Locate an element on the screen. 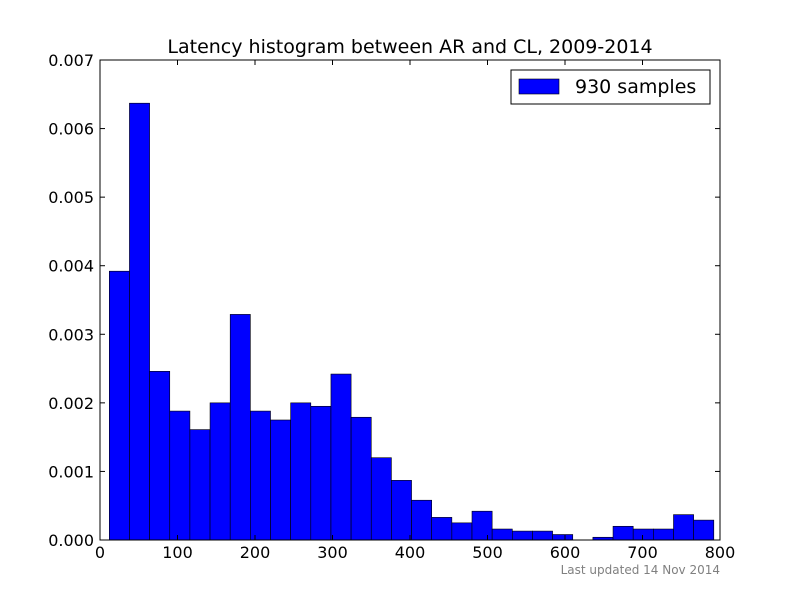 The height and width of the screenshot is (600, 800). y-tick-label: 0.006 is located at coordinates (71, 129).